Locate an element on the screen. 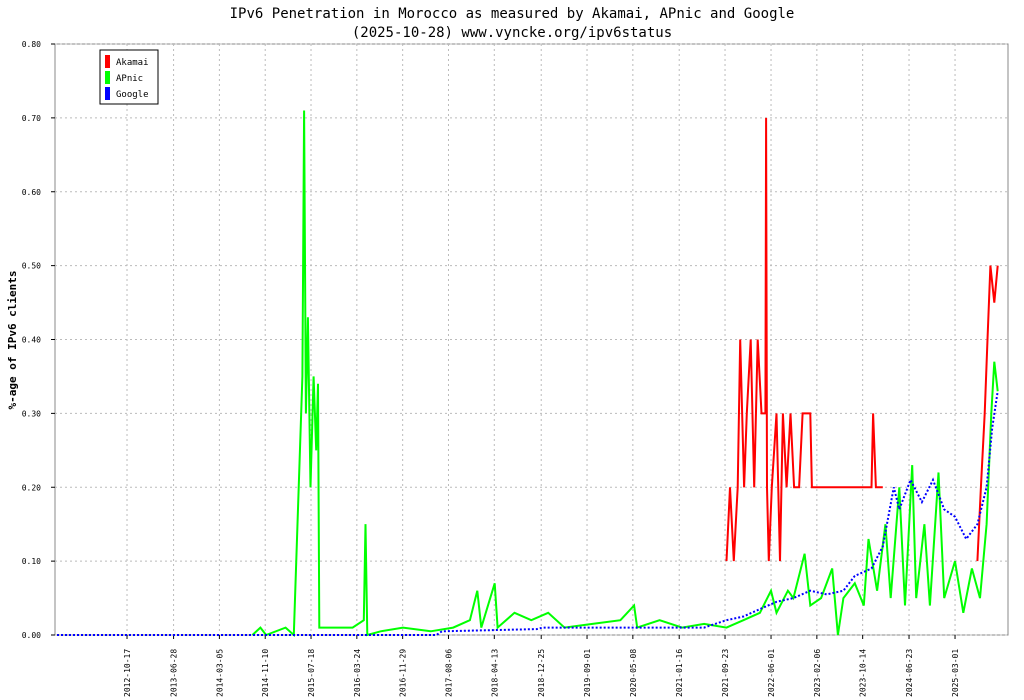  x-tick-label: 2019-09-01 is located at coordinates (587, 673).